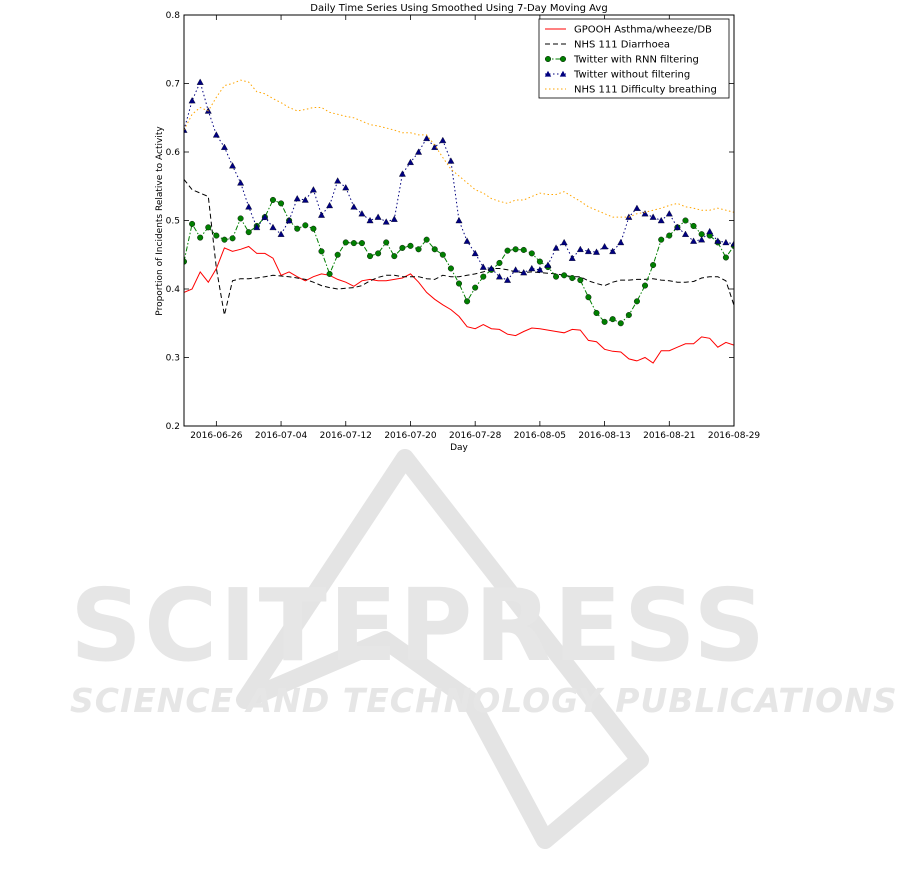  I want to click on legend-entry: NHS 111 Difficulty breathing, so click(631, 90).